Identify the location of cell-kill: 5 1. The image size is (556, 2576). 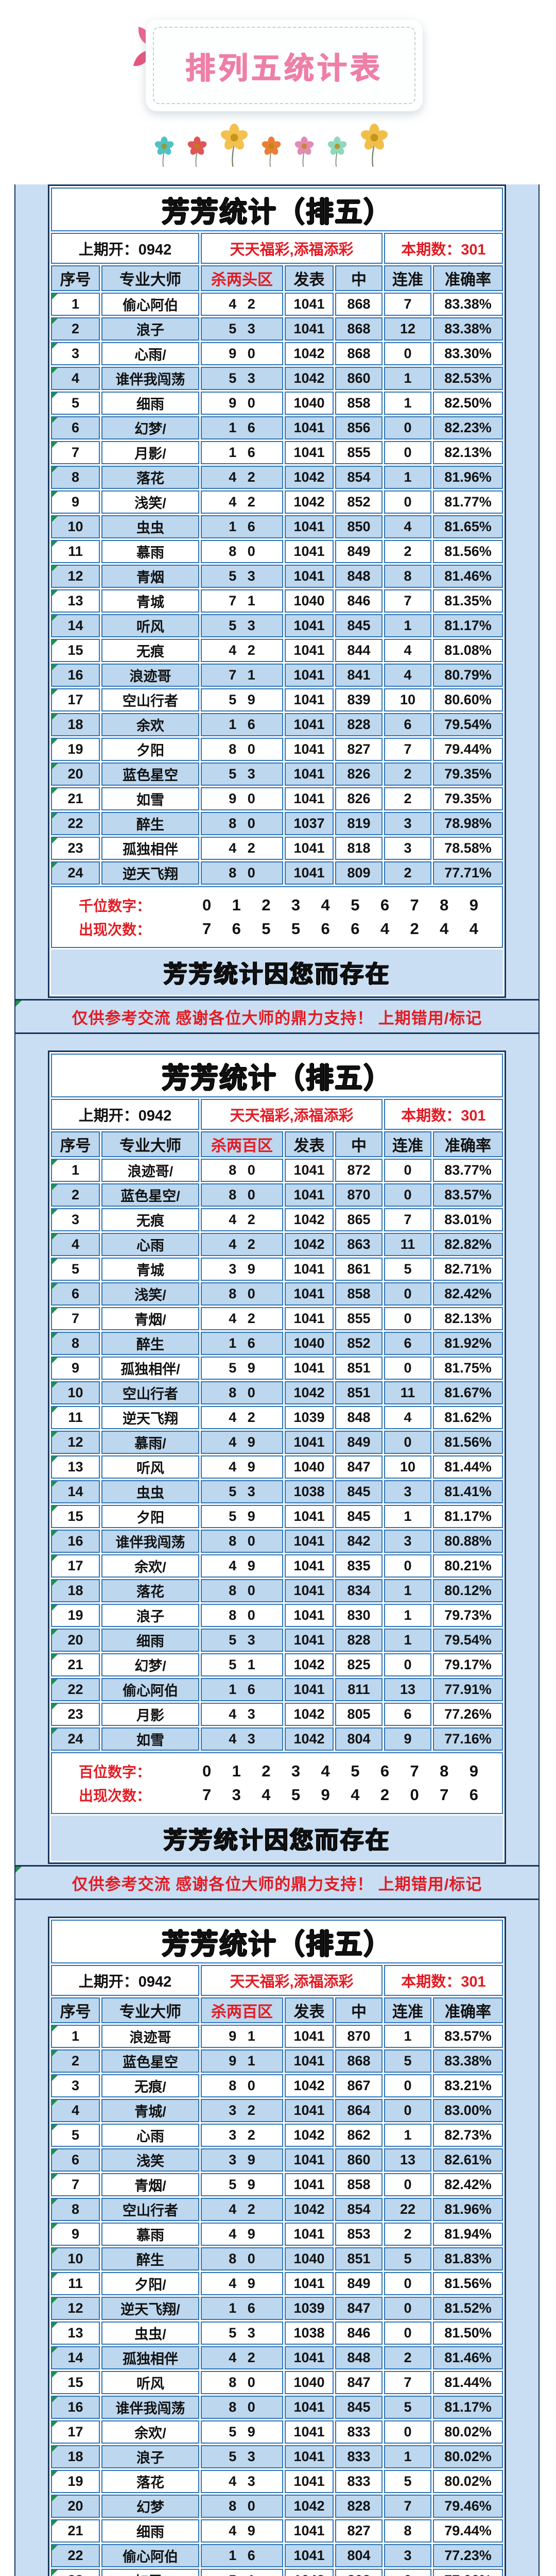
(241, 2572).